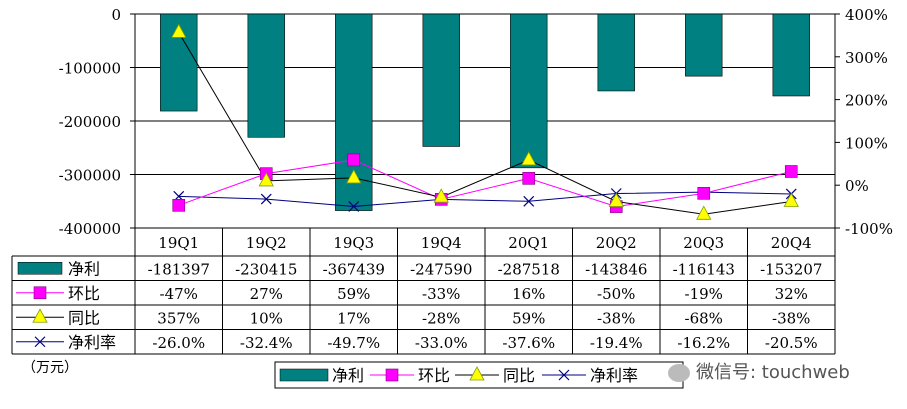 This screenshot has width=907, height=409. I want to click on right-tick-label: -100%, so click(869, 229).